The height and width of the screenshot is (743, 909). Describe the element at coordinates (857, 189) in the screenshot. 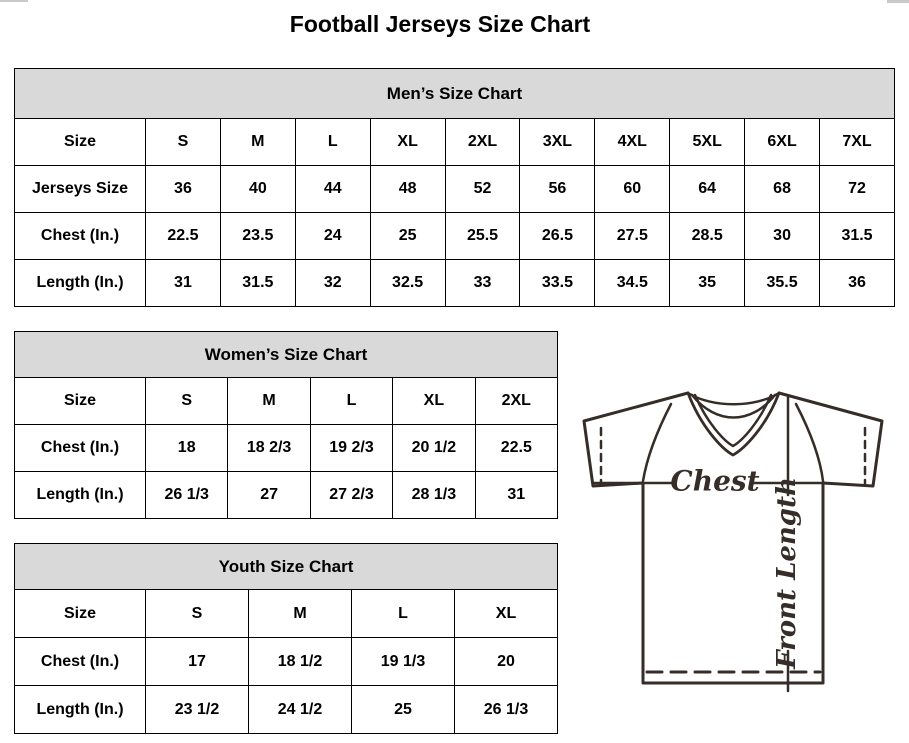

I see `value-cell: 72` at that location.